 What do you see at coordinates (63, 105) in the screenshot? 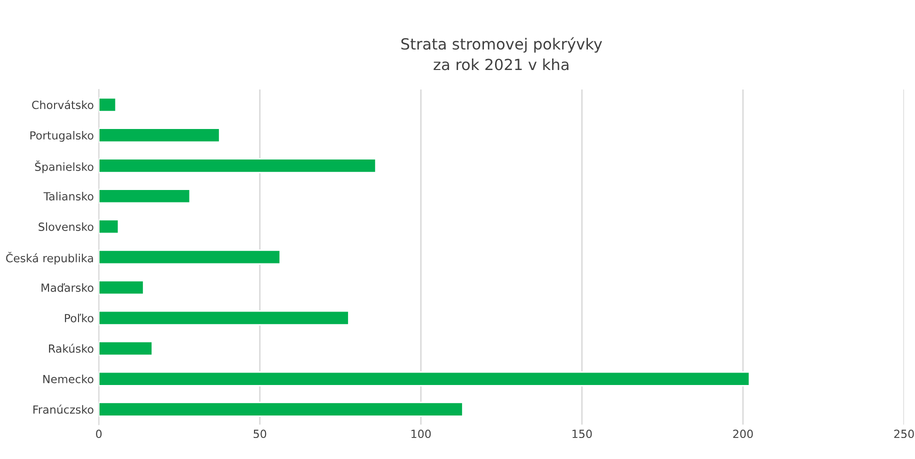
I see `y-tick-label: Chorvátsko` at bounding box center [63, 105].